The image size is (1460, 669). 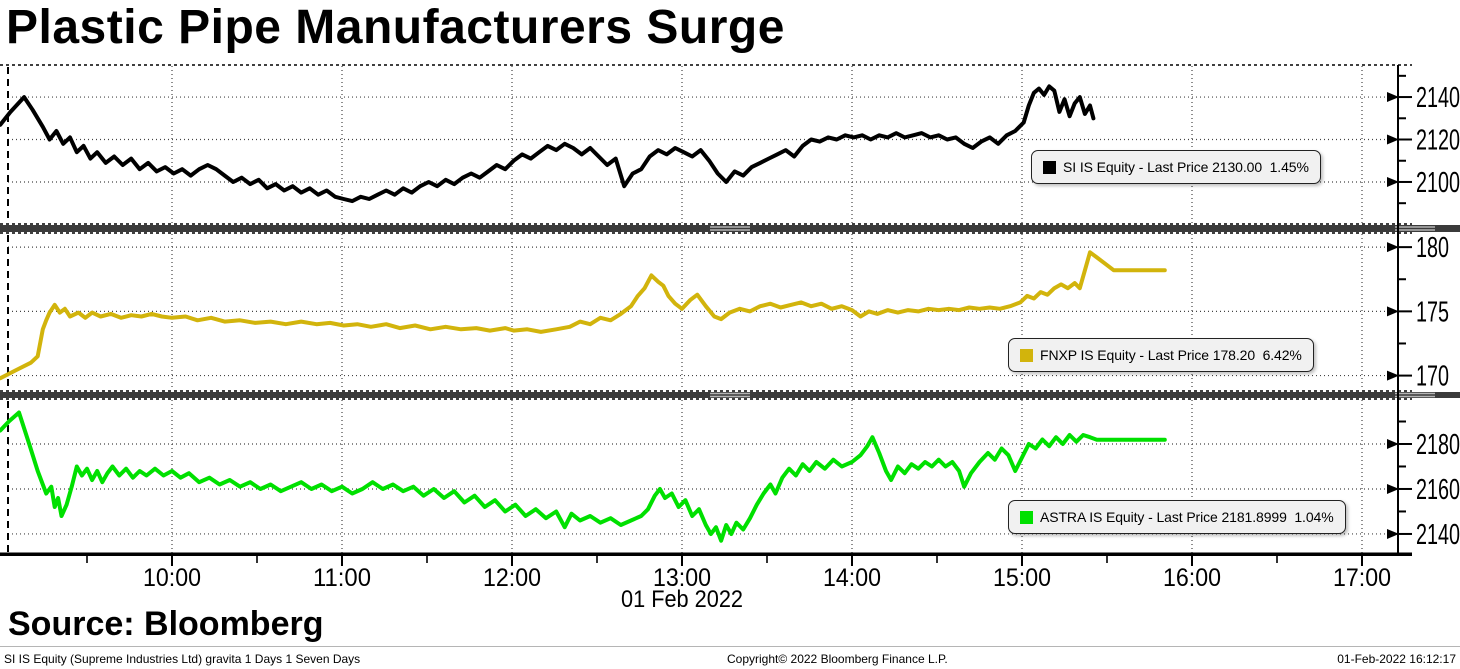 What do you see at coordinates (1192, 578) in the screenshot?
I see `x-tick-label: 16:00` at bounding box center [1192, 578].